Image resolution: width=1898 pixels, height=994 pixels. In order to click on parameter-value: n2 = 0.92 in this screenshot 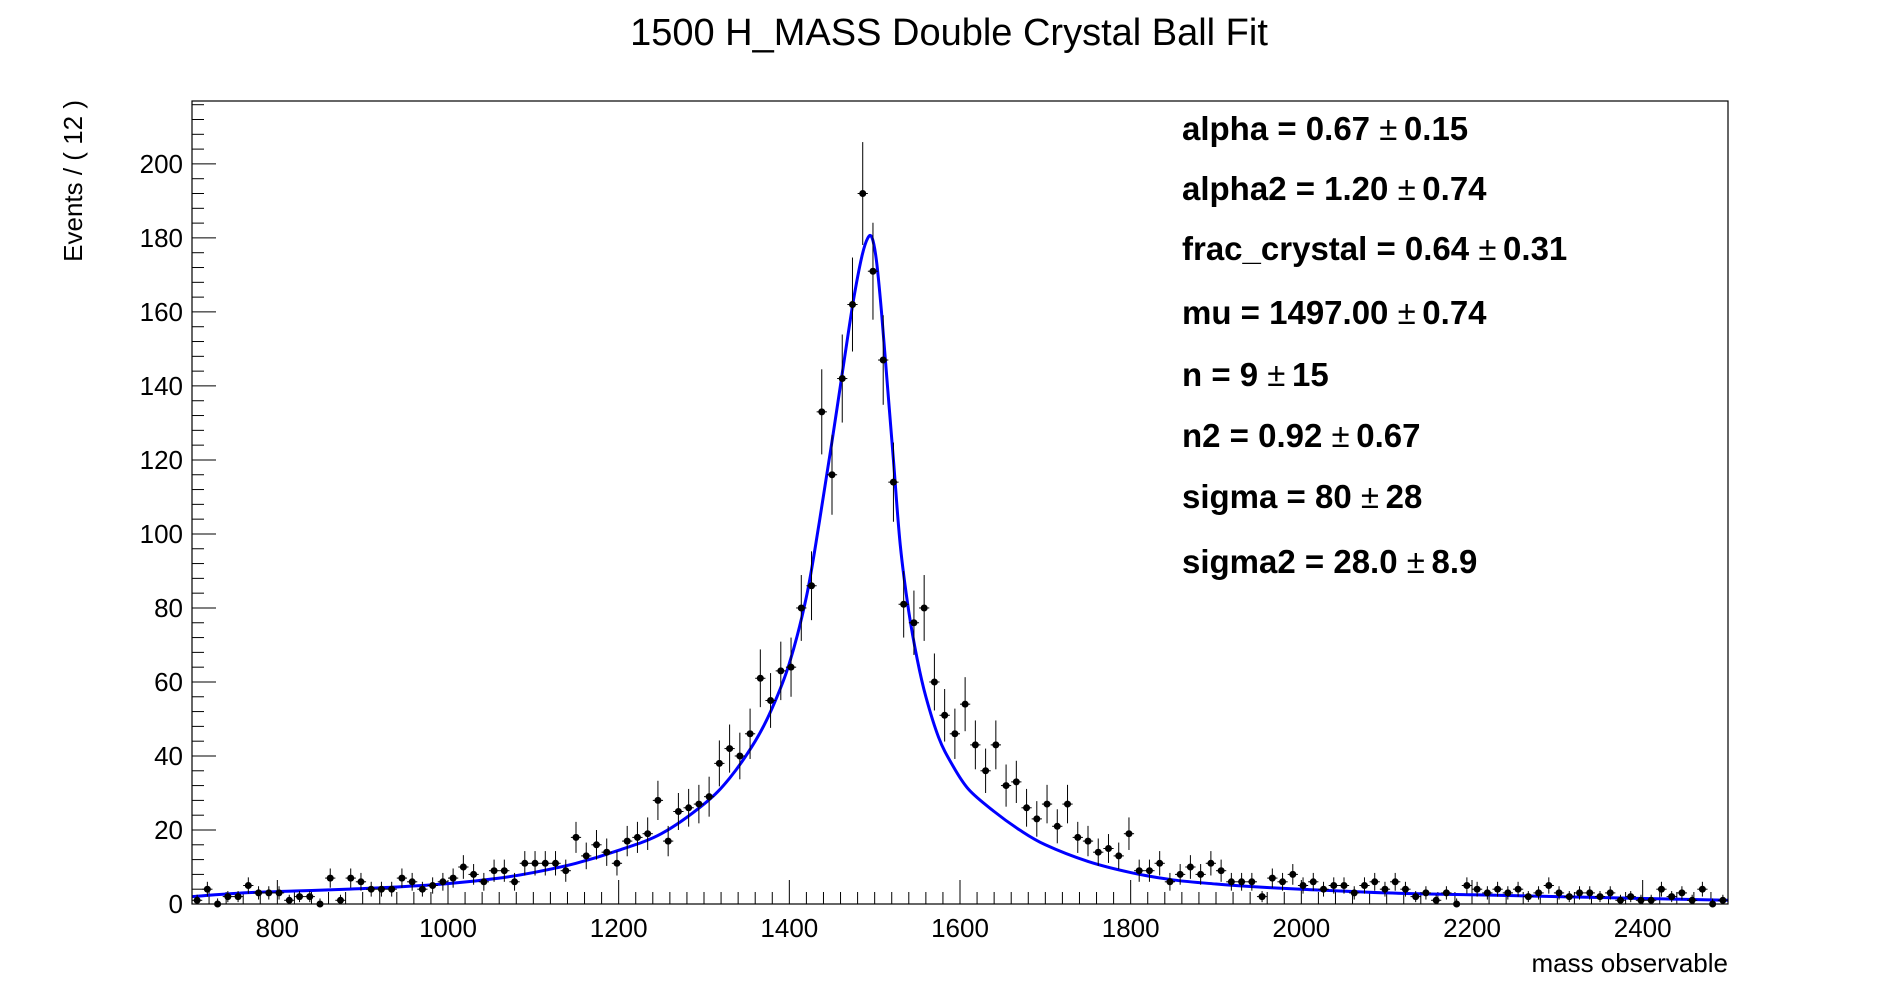, I will do `click(1257, 435)`.